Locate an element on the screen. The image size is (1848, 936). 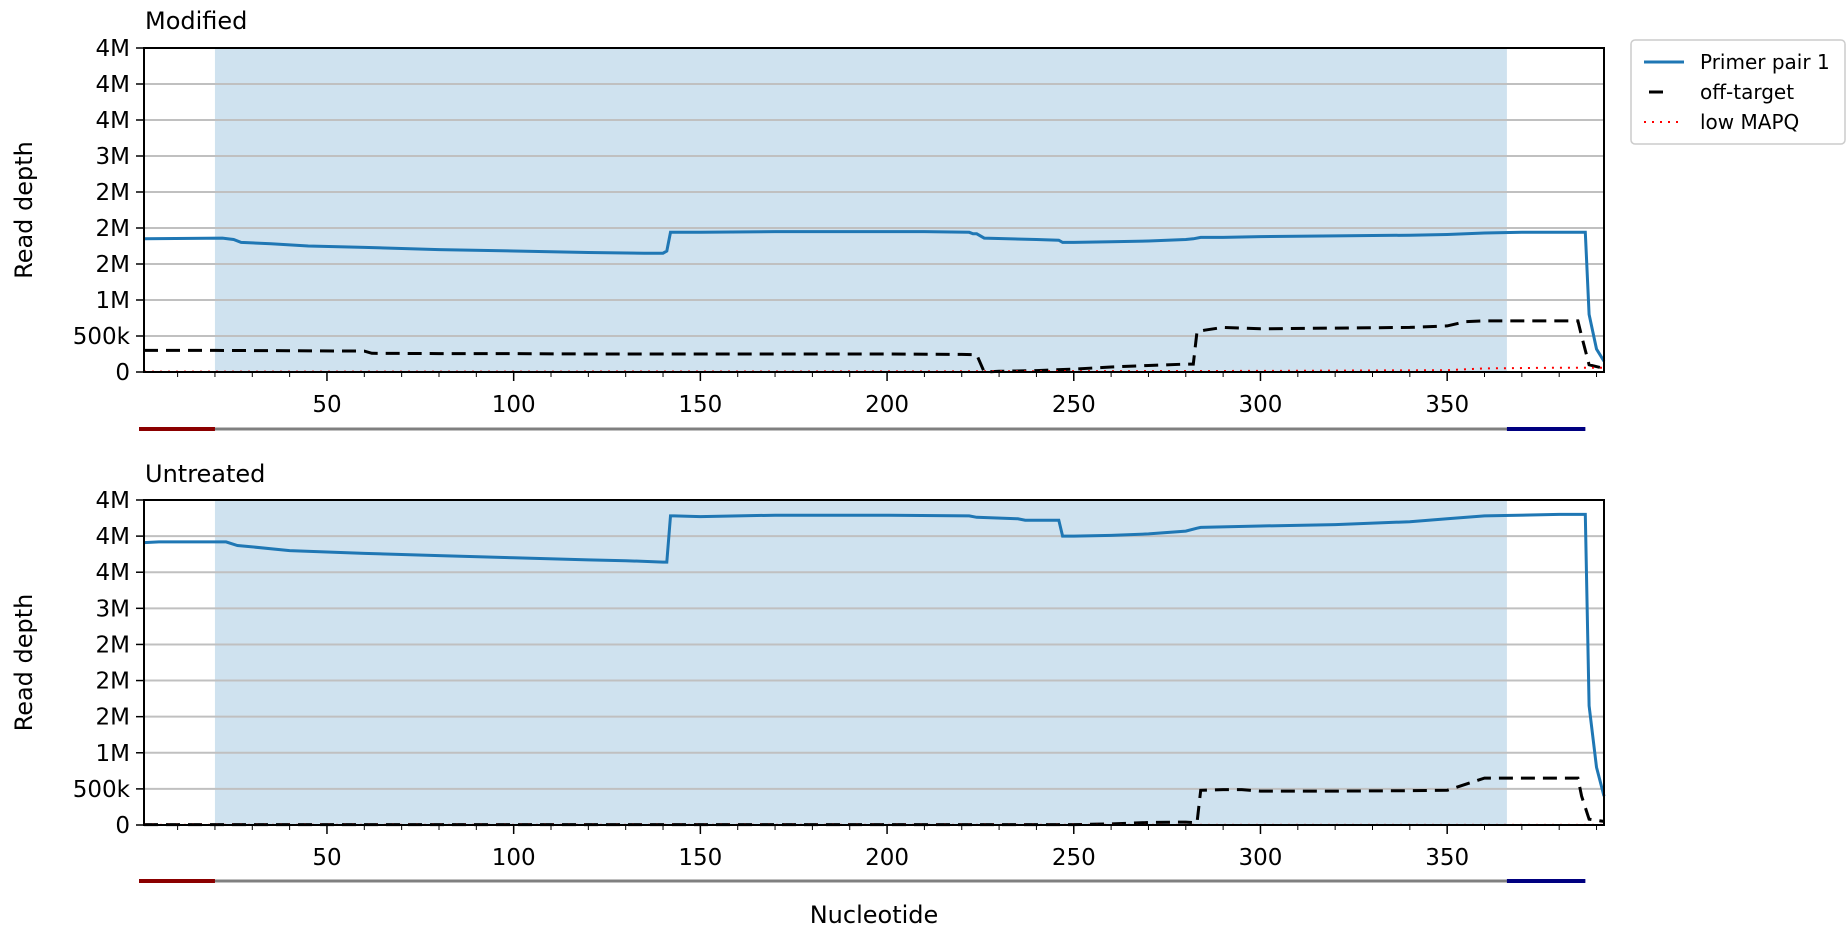
series-off-target-line is located at coordinates (874, 346).